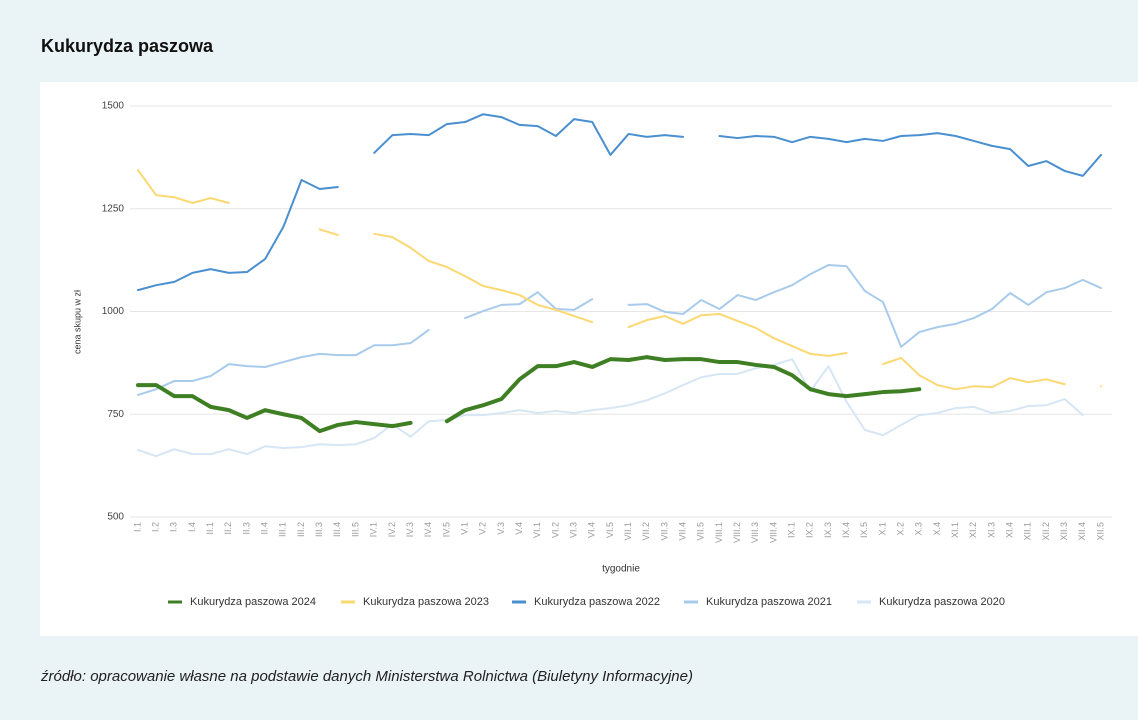 The width and height of the screenshot is (1138, 720). What do you see at coordinates (597, 602) in the screenshot?
I see `legend-label: Kukurydza paszowa 2022` at bounding box center [597, 602].